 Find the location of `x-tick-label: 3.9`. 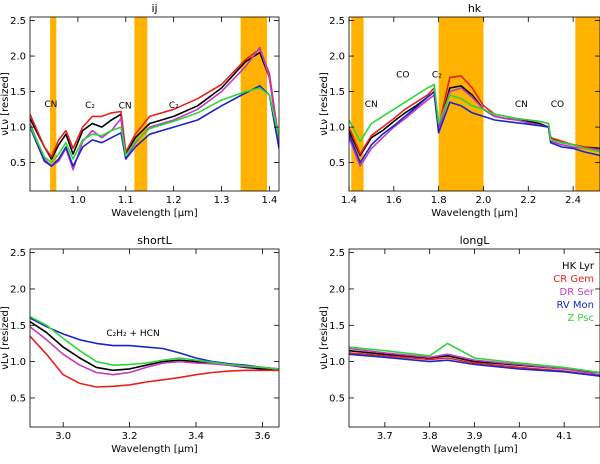

x-tick-label: 3.9 is located at coordinates (475, 436).